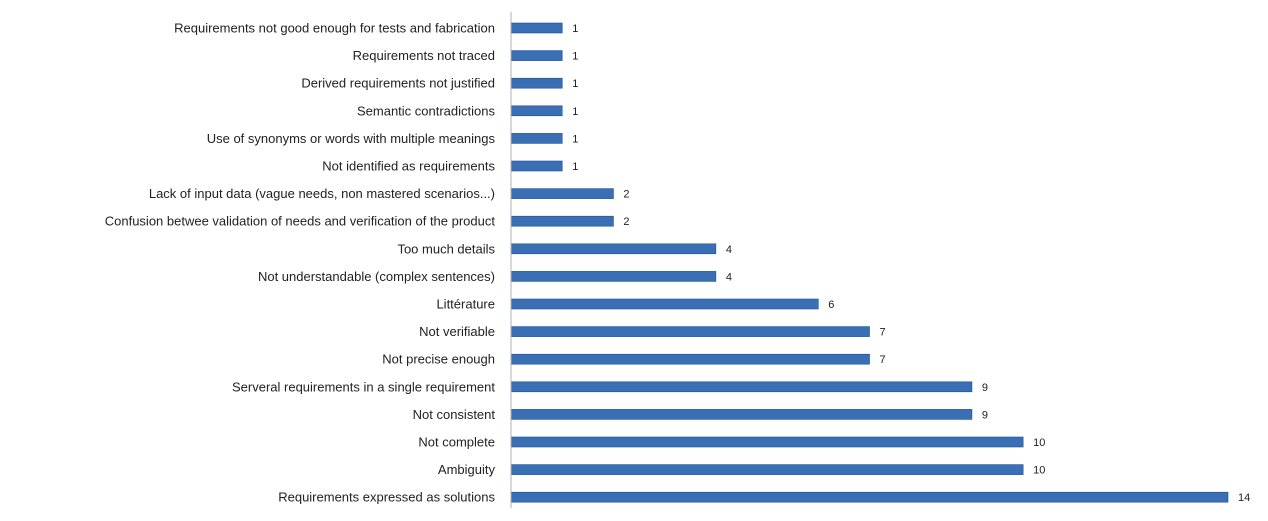 The width and height of the screenshot is (1268, 521). I want to click on category-label: Too much details, so click(446, 248).